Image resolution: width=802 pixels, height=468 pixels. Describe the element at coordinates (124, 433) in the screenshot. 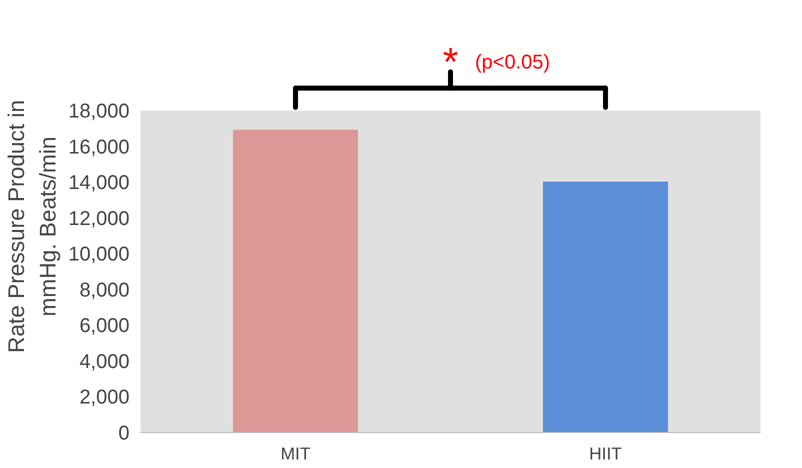

I see `y-tick-label: 0` at that location.